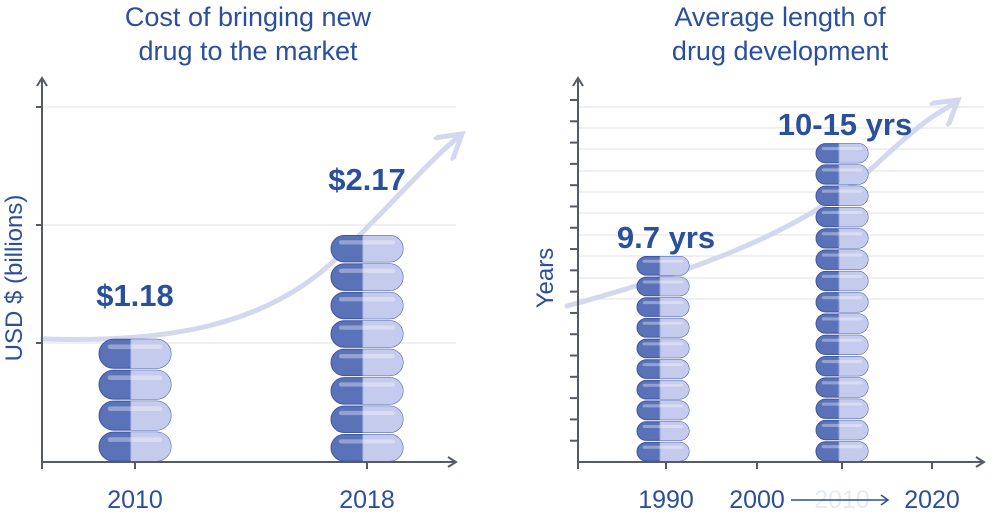 The width and height of the screenshot is (1000, 524). Describe the element at coordinates (666, 500) in the screenshot. I see `x-tick-label-1990: 1990` at that location.